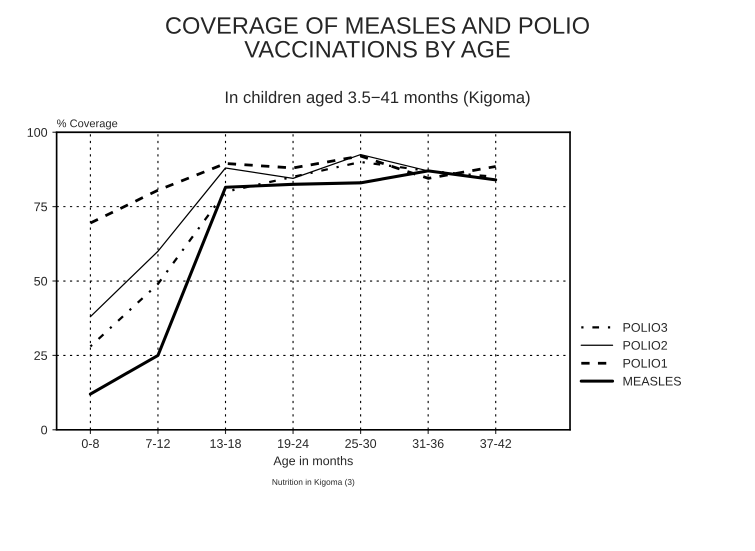 Image resolution: width=755 pixels, height=551 pixels. I want to click on x-tick-label: 31-36, so click(428, 443).